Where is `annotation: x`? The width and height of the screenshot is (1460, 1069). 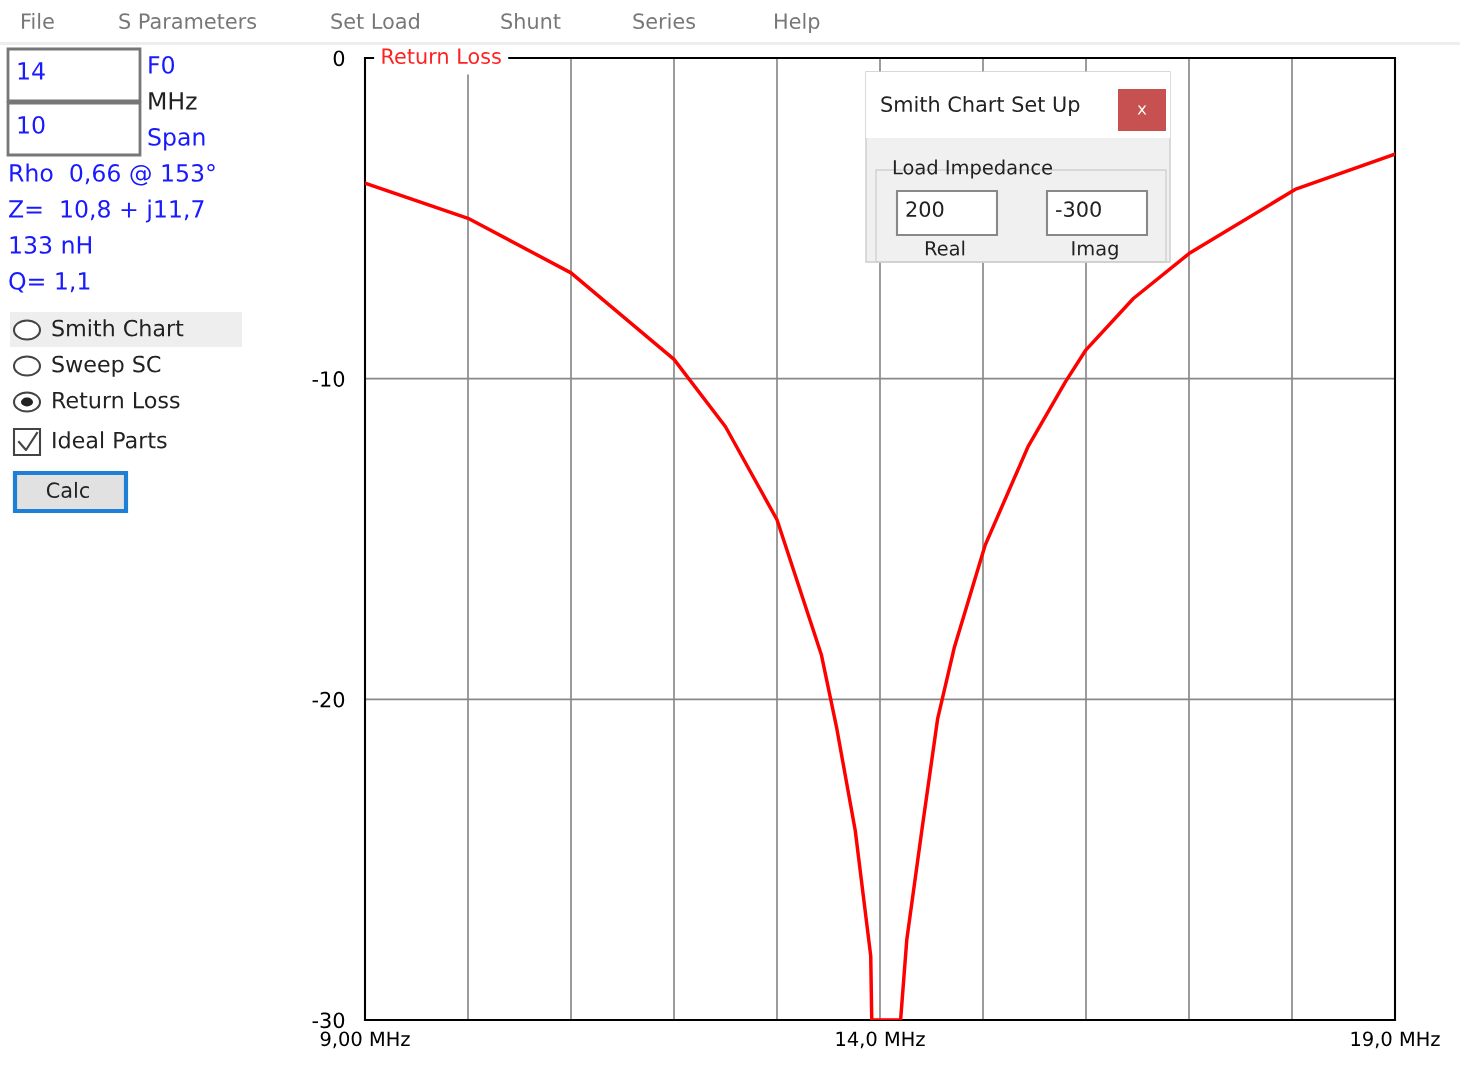
annotation: x is located at coordinates (1142, 110).